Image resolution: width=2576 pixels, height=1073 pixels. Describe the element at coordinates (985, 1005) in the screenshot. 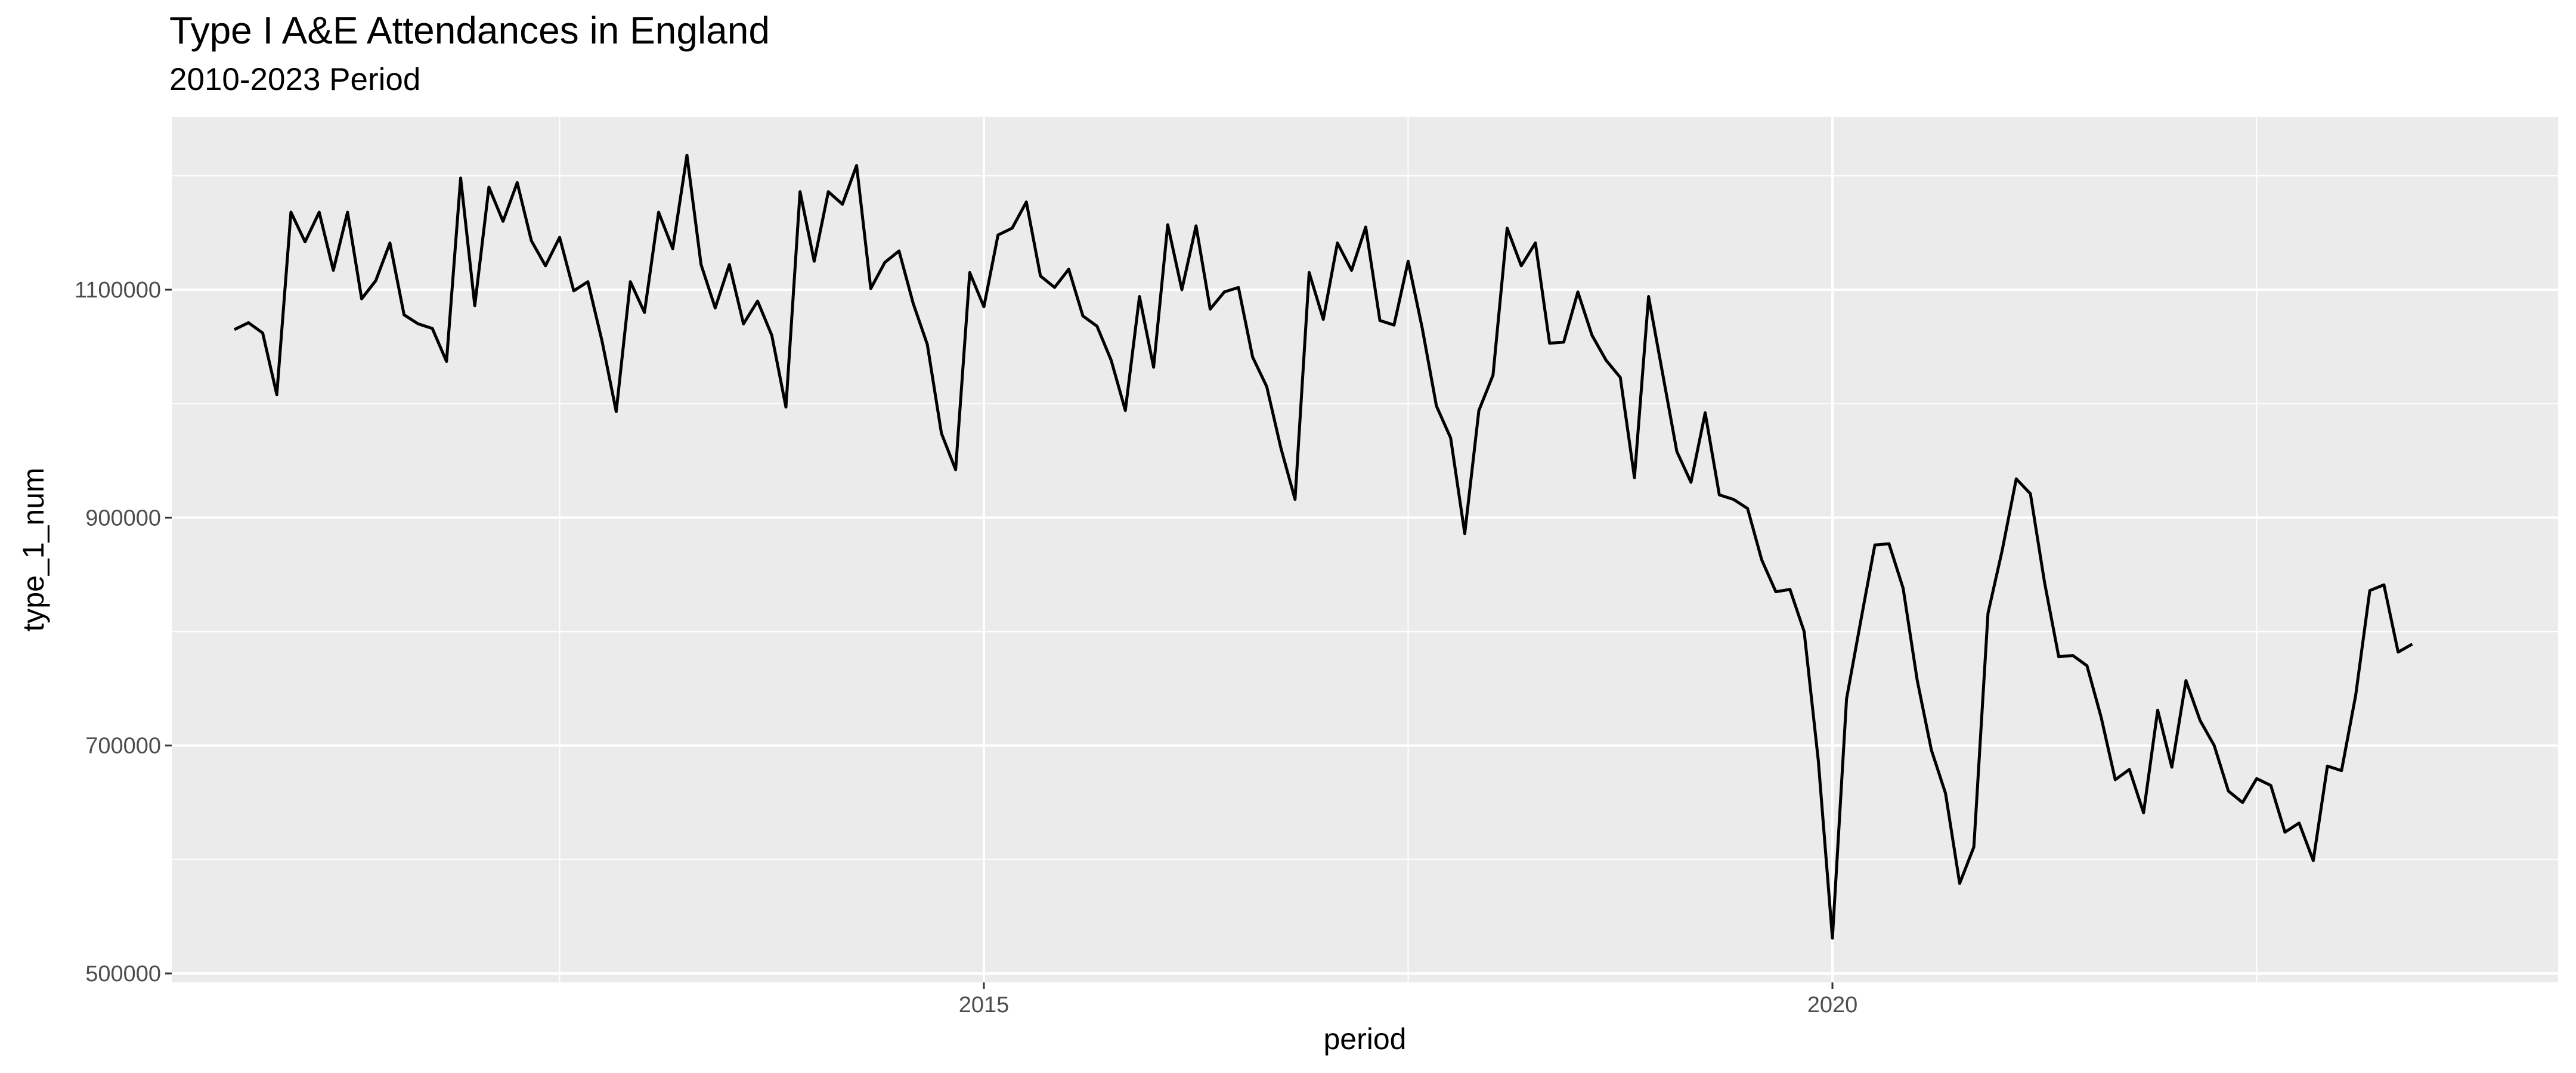

I see `x-tick-label: 2015` at that location.